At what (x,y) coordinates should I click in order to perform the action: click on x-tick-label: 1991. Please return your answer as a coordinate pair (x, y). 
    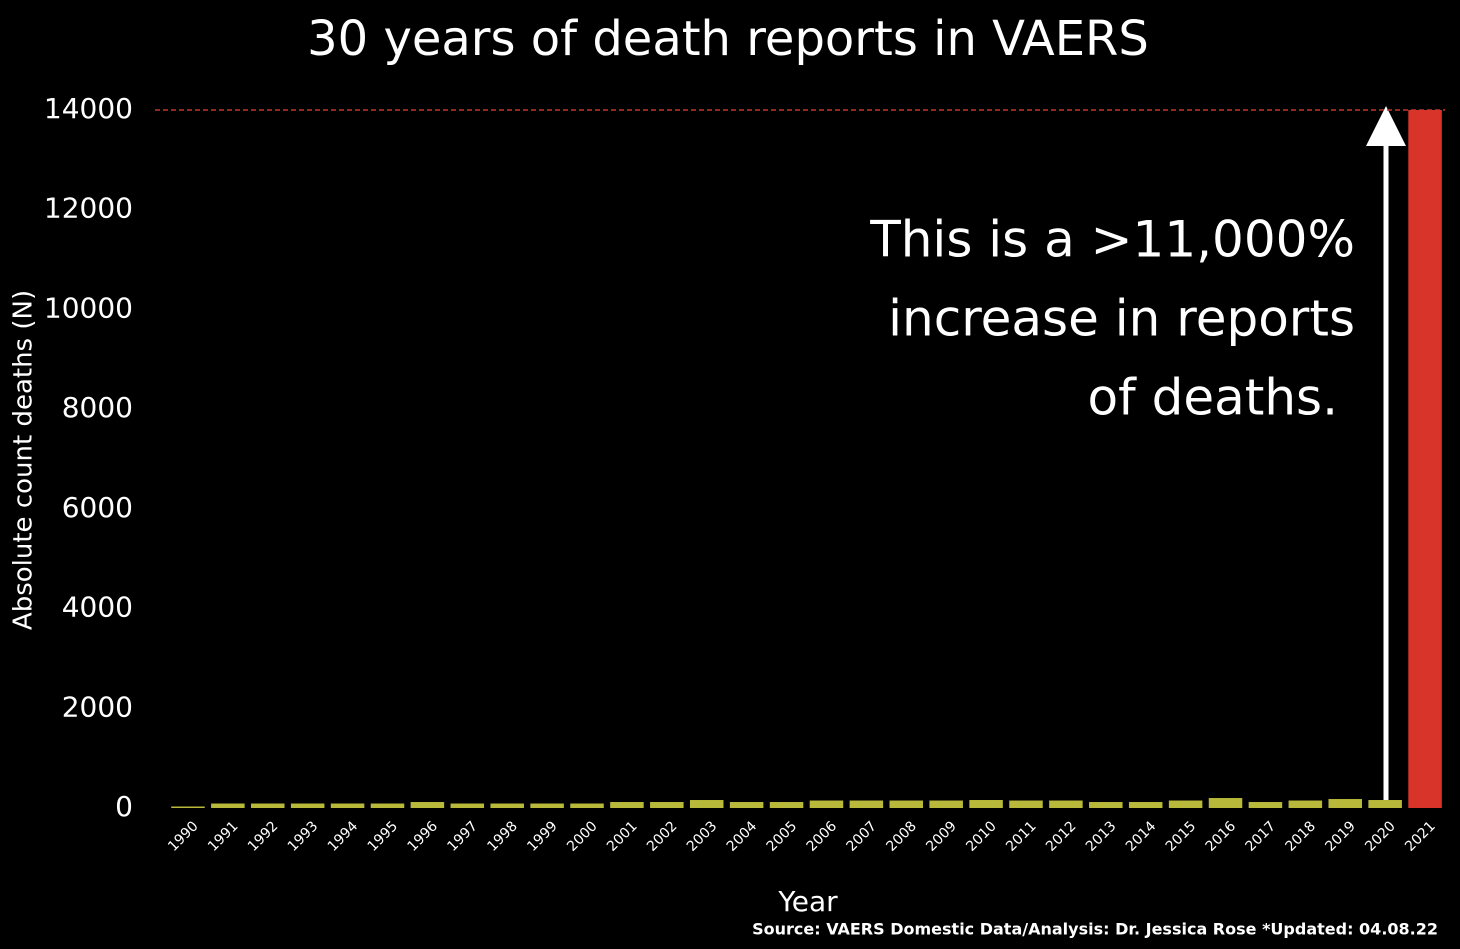
    Looking at the image, I should click on (223, 836).